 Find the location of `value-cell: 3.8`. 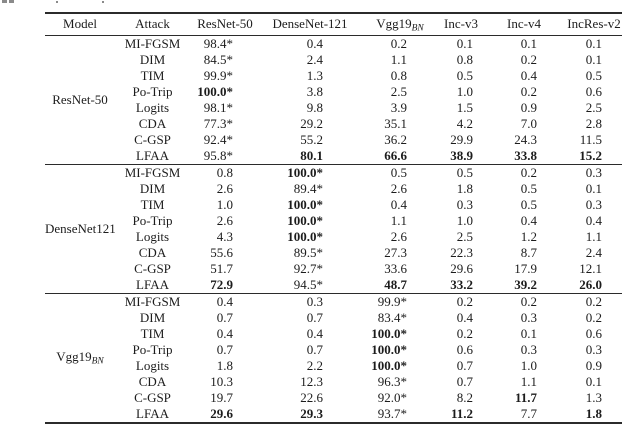

value-cell: 3.8 is located at coordinates (314, 91).